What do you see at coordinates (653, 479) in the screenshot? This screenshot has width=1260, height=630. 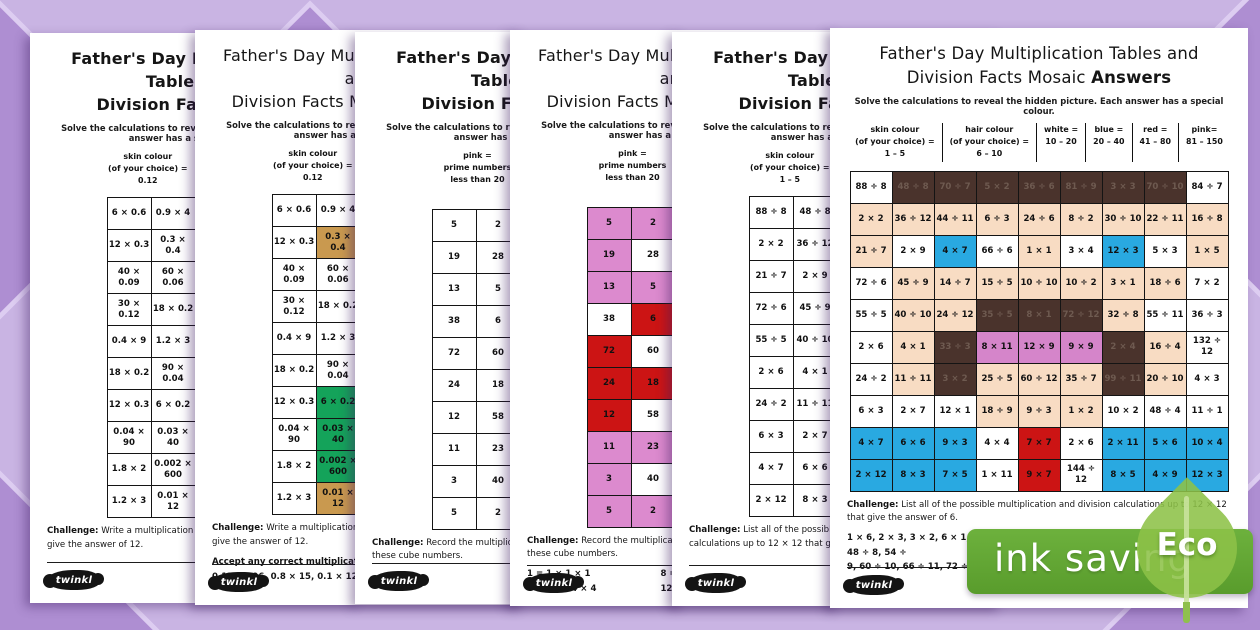 I see `grid-cell: 40` at bounding box center [653, 479].